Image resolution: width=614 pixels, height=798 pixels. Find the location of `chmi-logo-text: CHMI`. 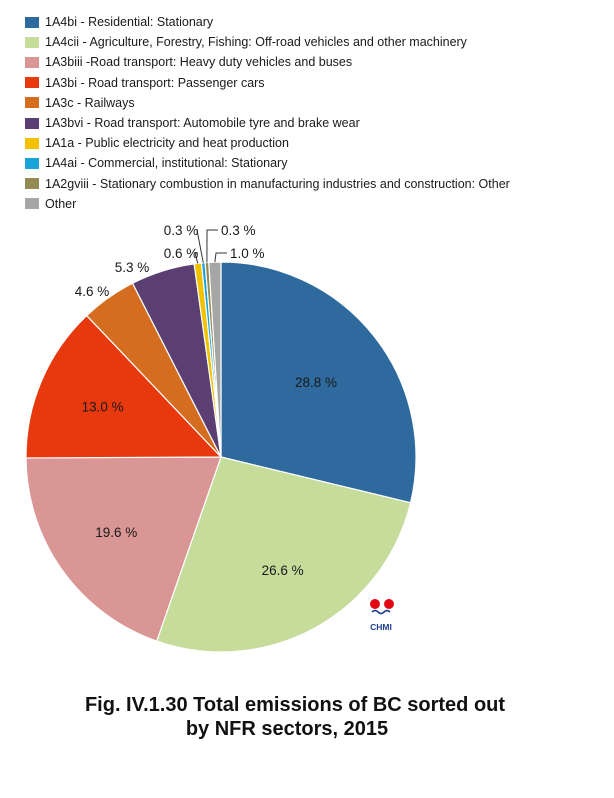

chmi-logo-text: CHMI is located at coordinates (381, 627).